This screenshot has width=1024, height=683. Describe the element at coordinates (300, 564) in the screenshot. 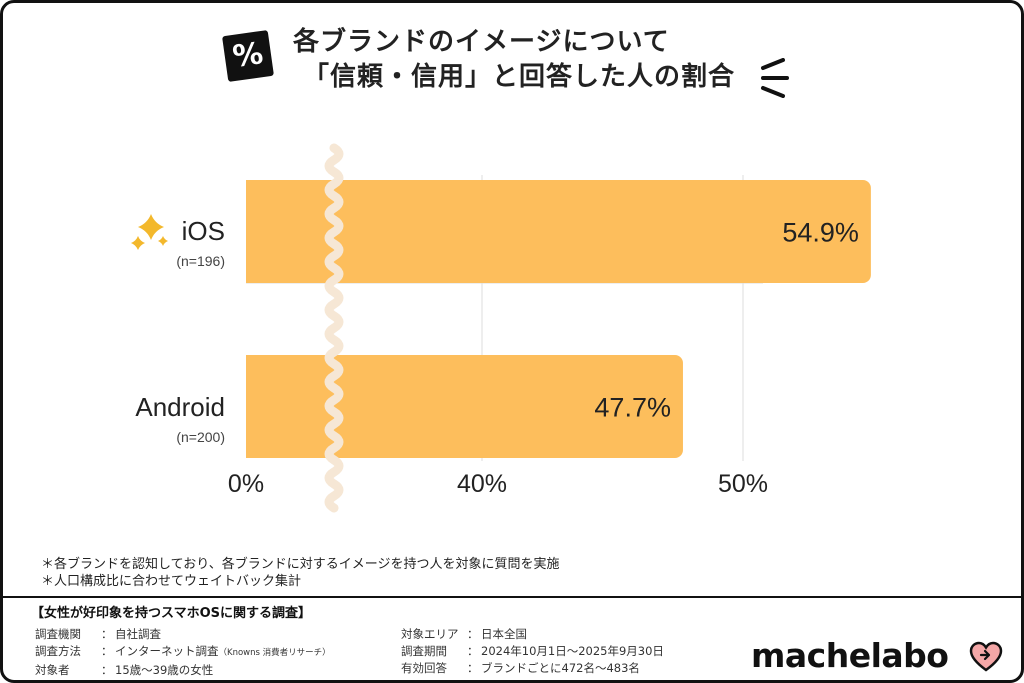

I see `footnote-1: ＊各ブランドを認知しており、各ブランドに対するイメージを持つ人を対象に質問を実施` at that location.